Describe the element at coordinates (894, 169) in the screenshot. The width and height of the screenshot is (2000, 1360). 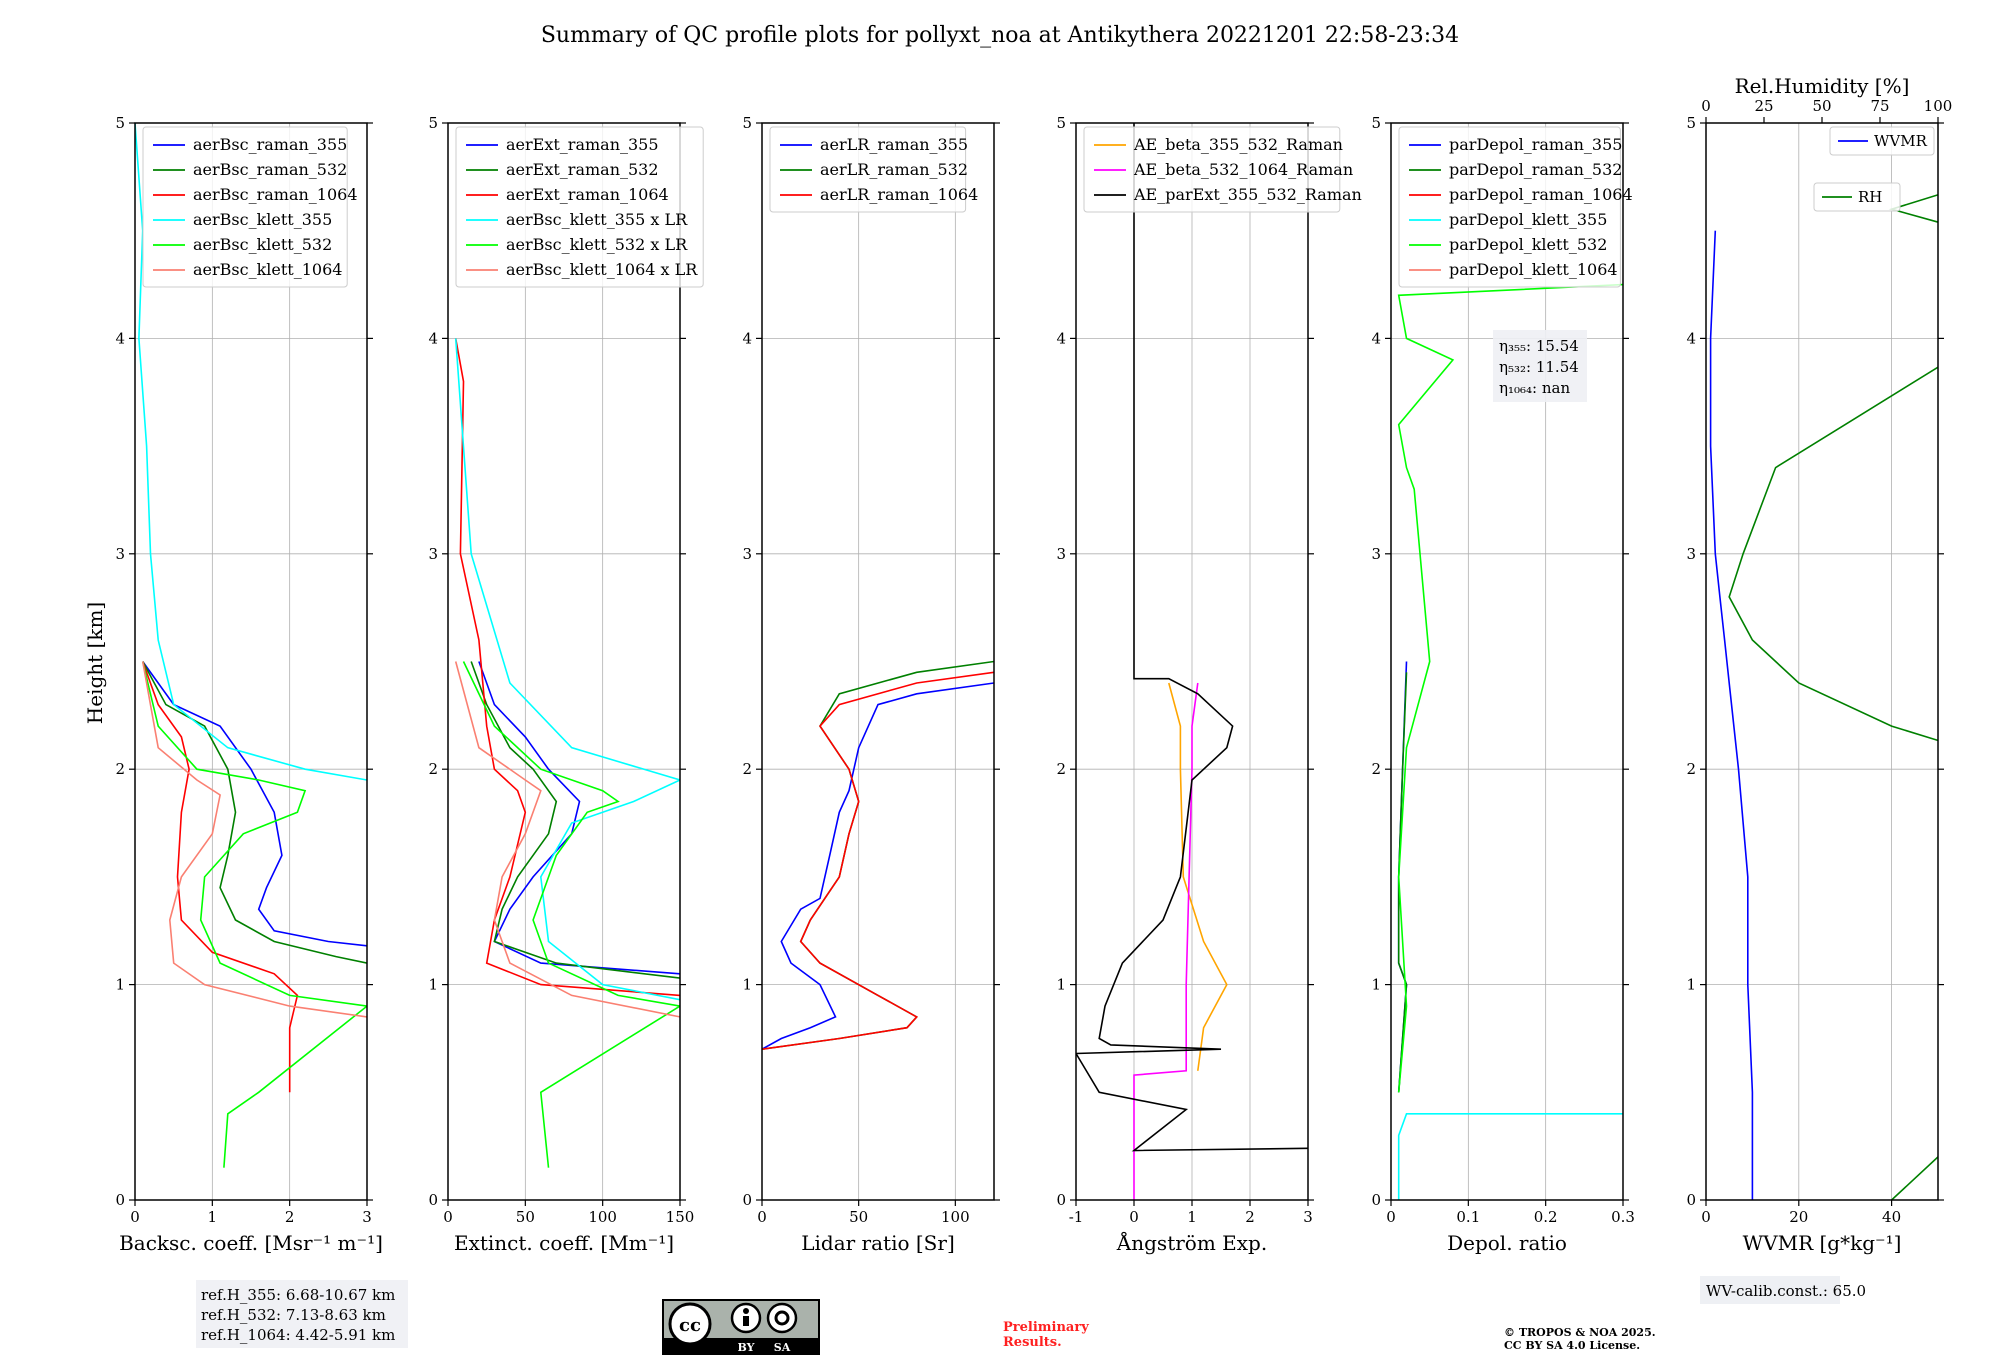
I see `legend-label: aerLR_raman_532` at that location.